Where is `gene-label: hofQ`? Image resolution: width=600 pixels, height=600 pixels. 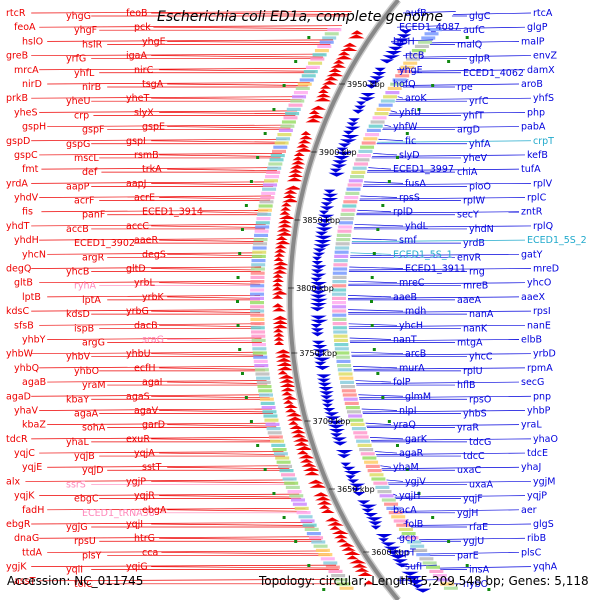
gene-label: hofQ is located at coordinates (404, 84).